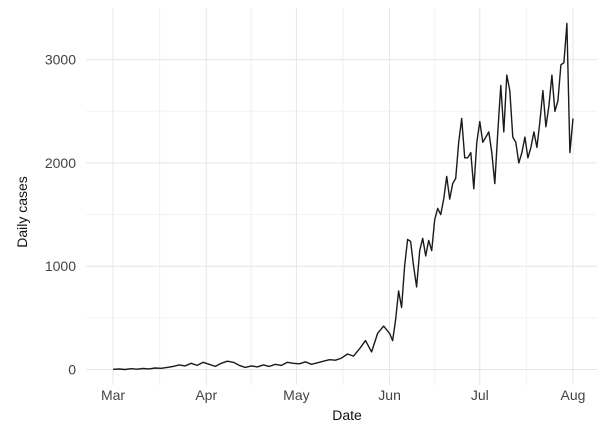 The width and height of the screenshot is (602, 424). Describe the element at coordinates (480, 395) in the screenshot. I see `x-tick-label: Jul` at that location.